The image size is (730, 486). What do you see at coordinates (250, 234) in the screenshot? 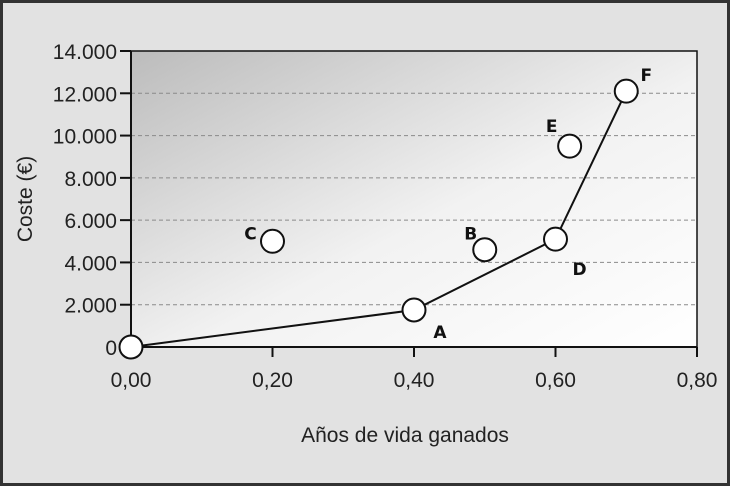
I see `point-label: C` at bounding box center [250, 234].